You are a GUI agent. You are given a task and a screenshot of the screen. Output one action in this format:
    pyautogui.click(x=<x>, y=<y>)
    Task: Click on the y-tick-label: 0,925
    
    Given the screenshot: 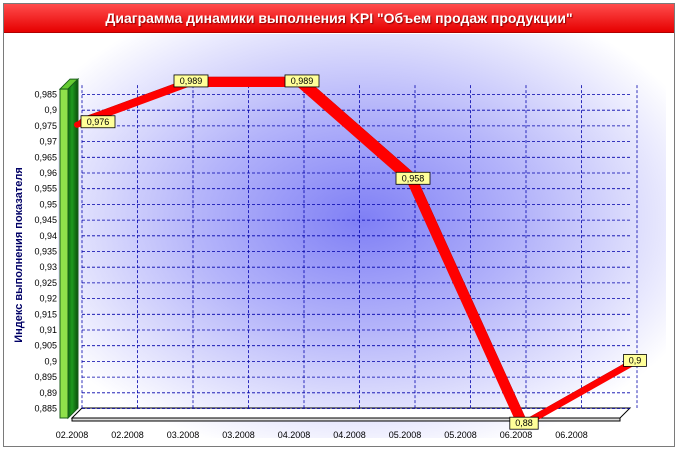 What is the action you would take?
    pyautogui.click(x=45, y=283)
    